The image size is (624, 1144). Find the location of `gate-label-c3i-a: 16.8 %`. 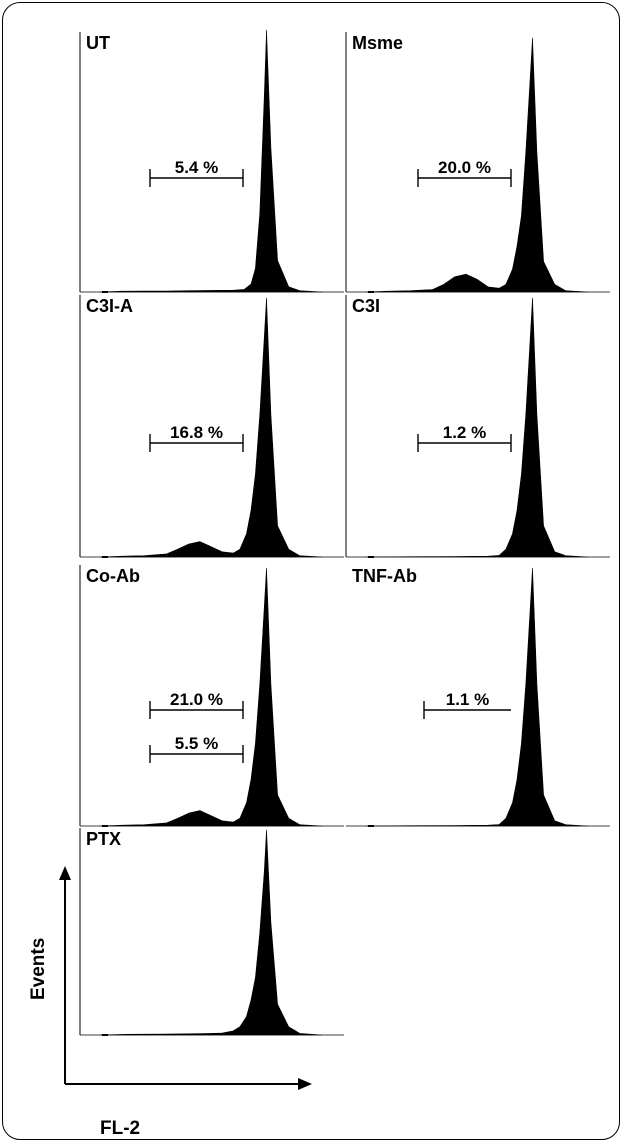

gate-label-c3i-a: 16.8 % is located at coordinates (196, 432).